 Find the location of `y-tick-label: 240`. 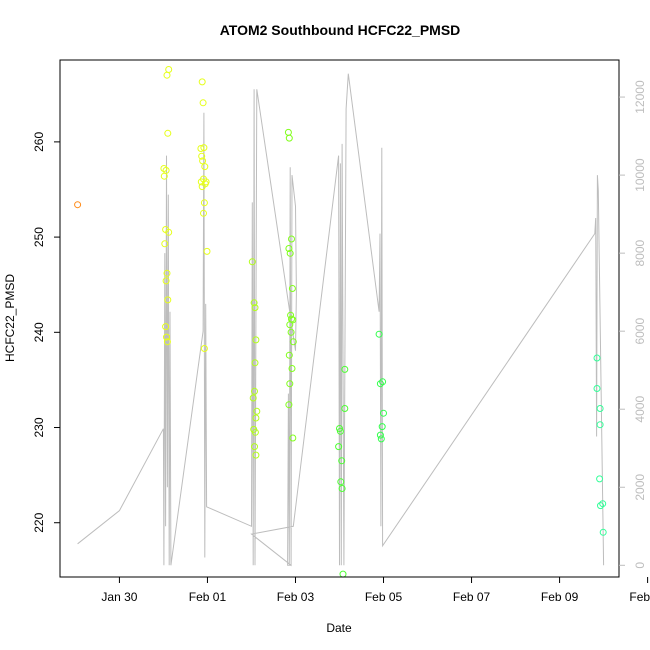

y-tick-label: 240 is located at coordinates (39, 332).